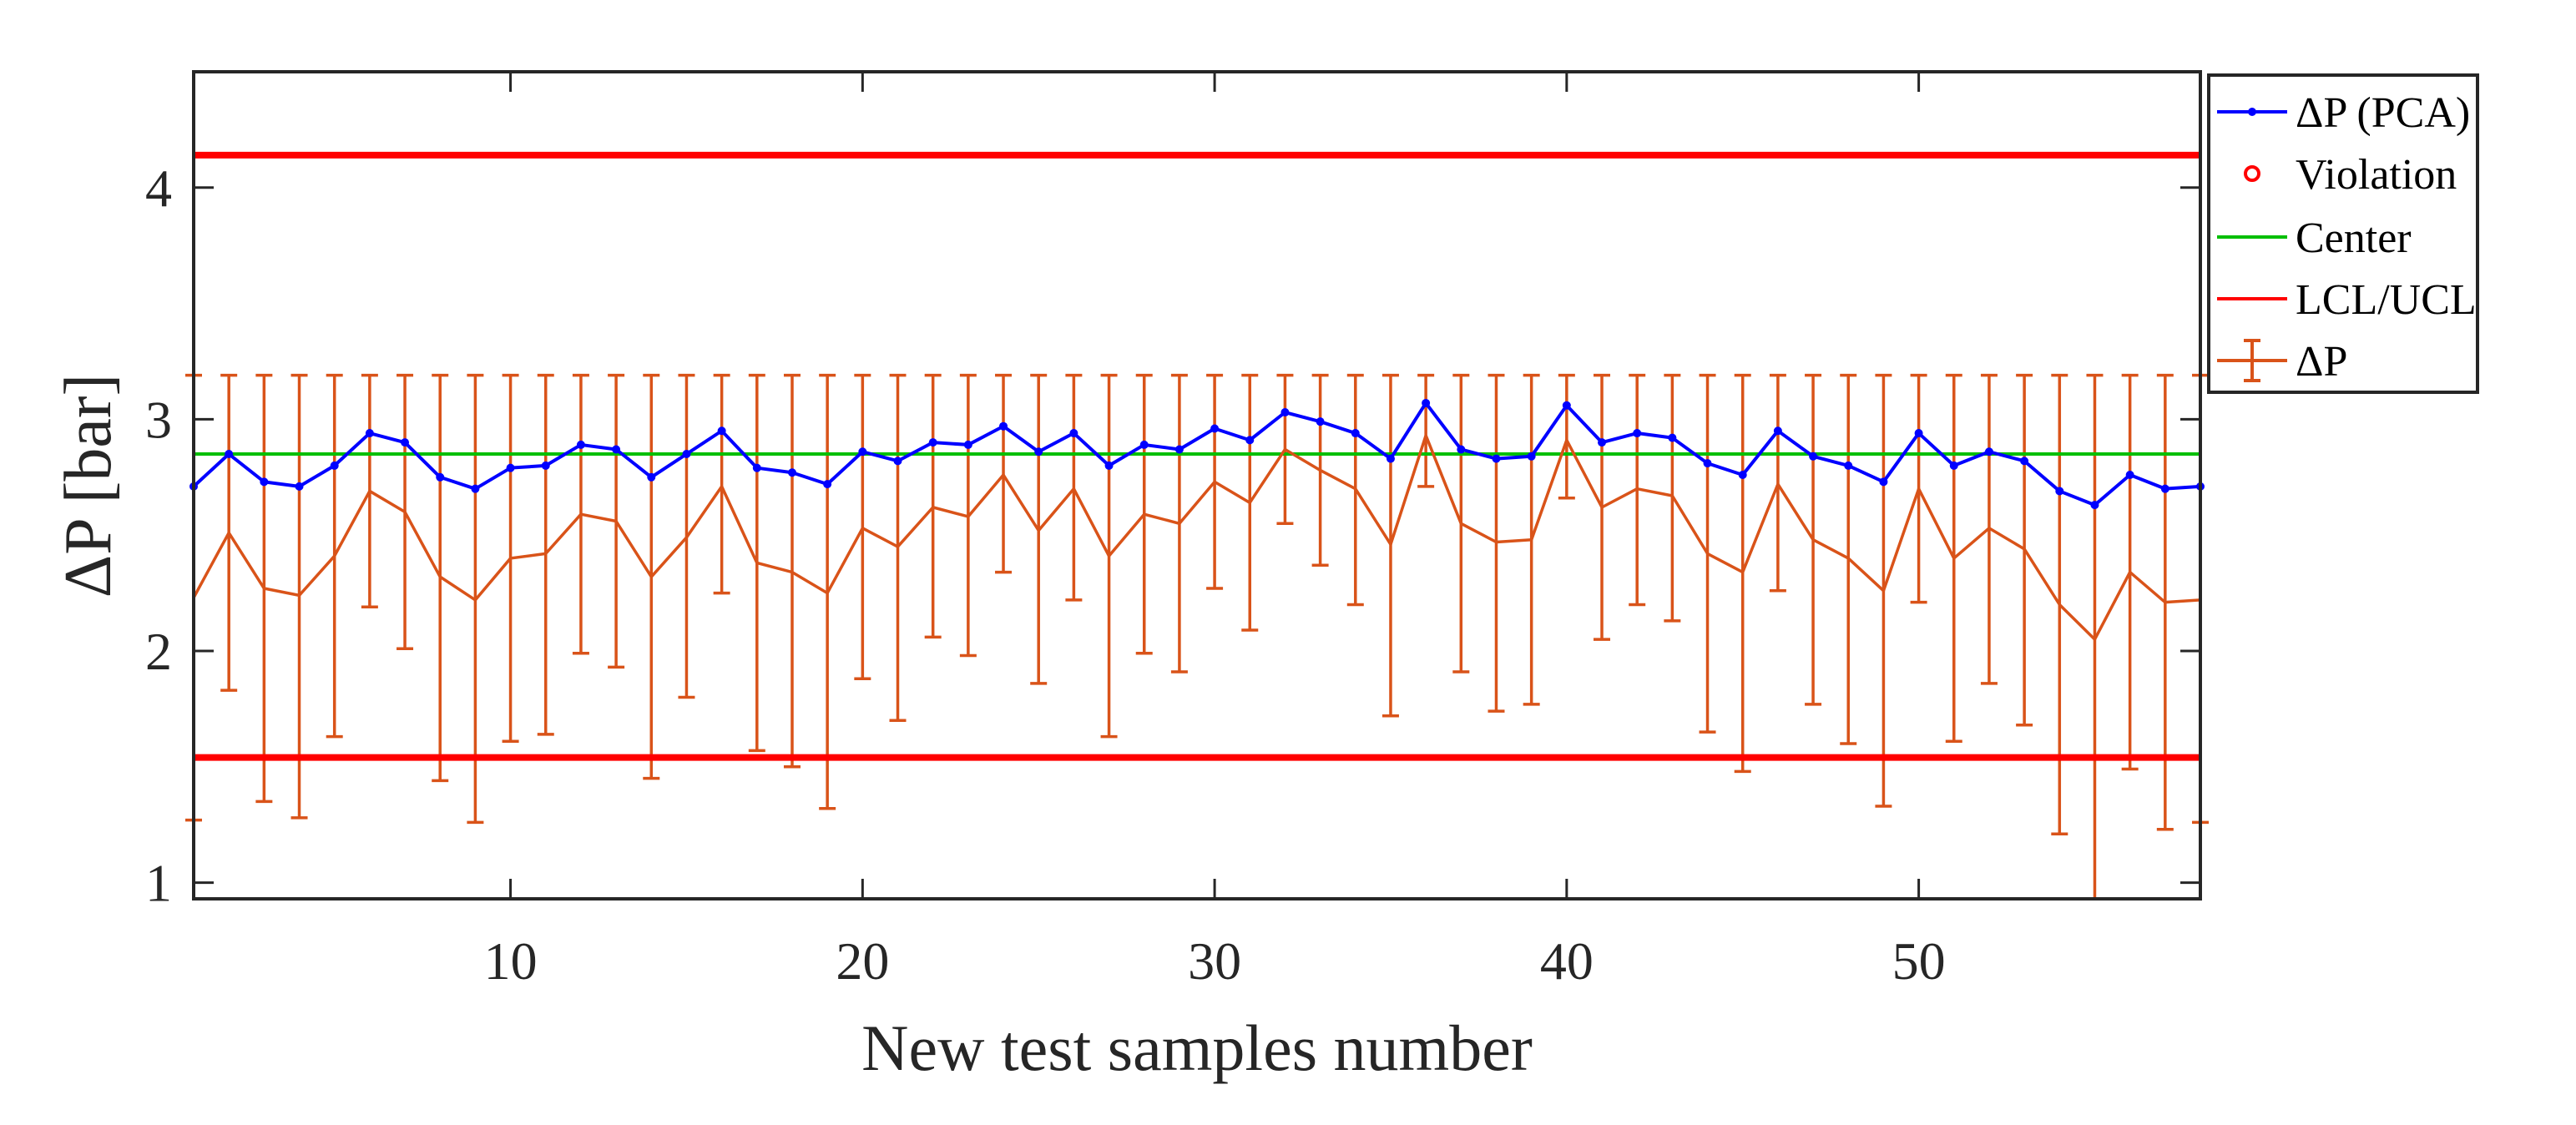 Image resolution: width=2576 pixels, height=1125 pixels. I want to click on pca-markers, so click(1197, 454).